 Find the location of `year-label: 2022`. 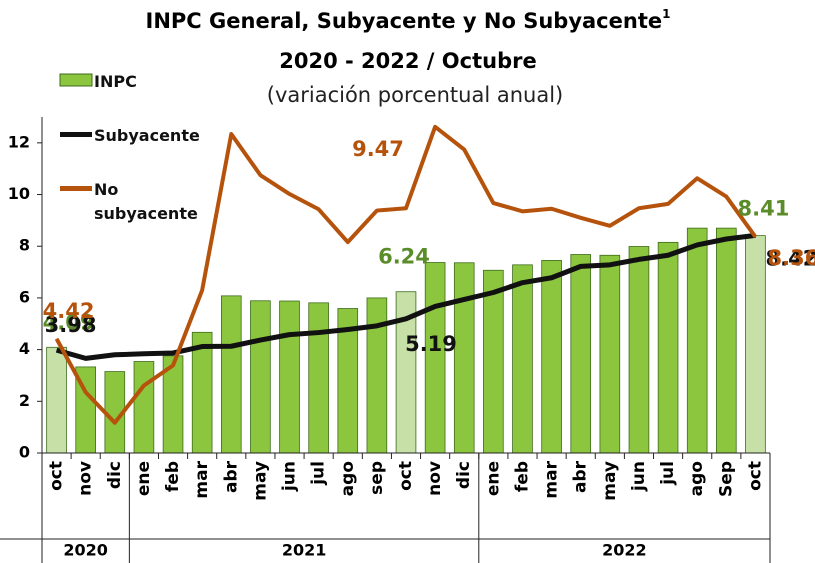

year-label: 2022 is located at coordinates (624, 550).